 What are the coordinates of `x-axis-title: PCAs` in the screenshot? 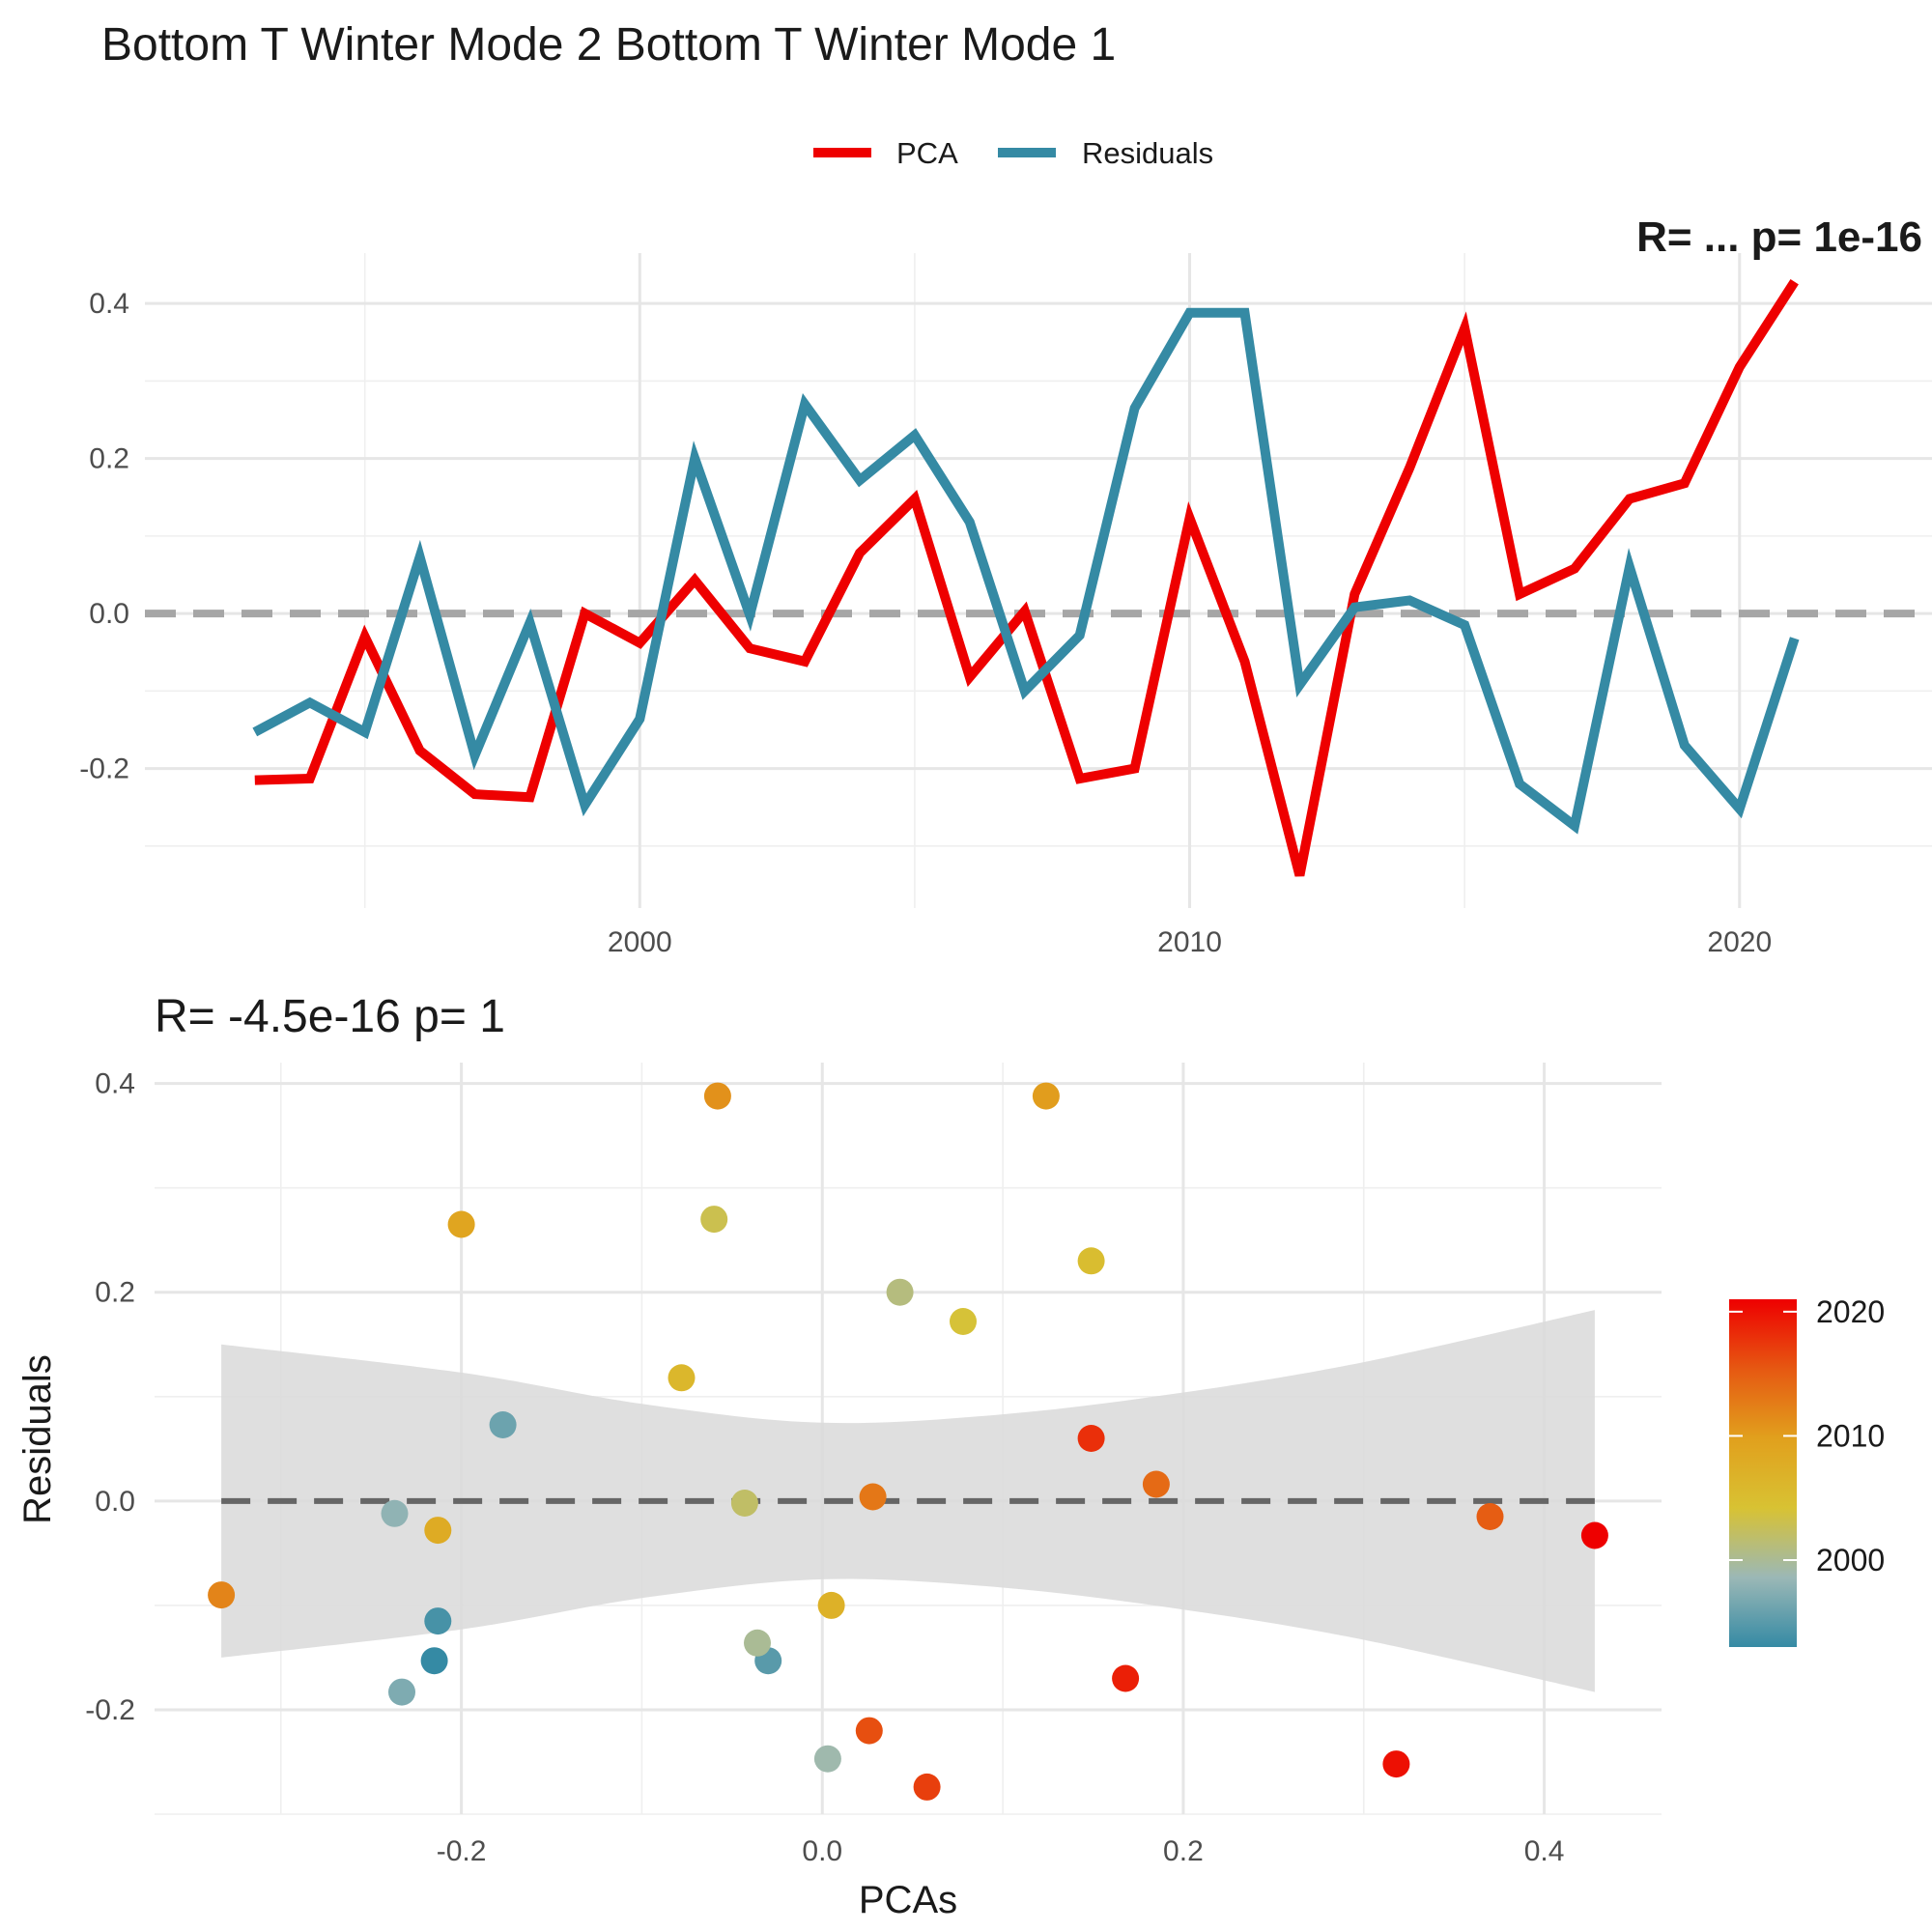 It's located at (908, 1900).